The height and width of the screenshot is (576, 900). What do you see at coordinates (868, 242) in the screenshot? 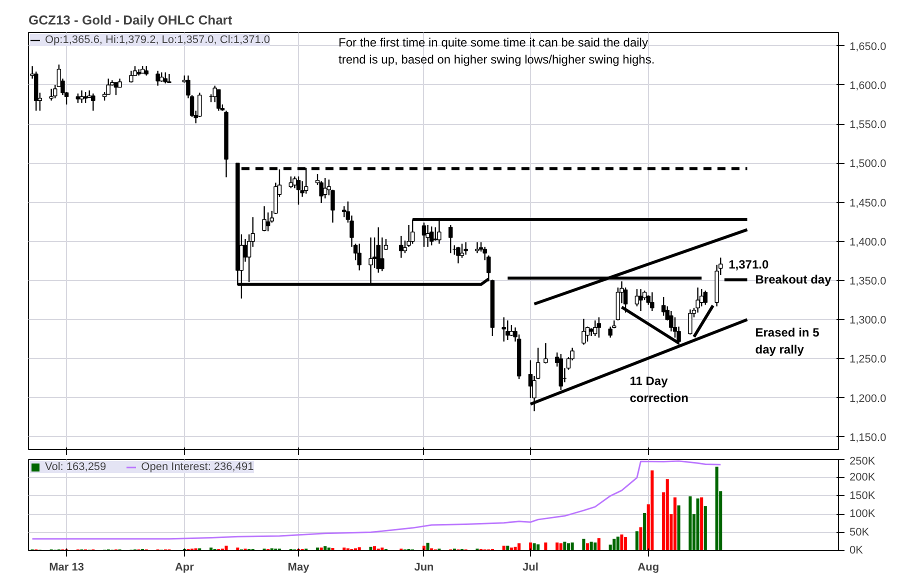
I see `y-tick-label: 1,400.0` at bounding box center [868, 242].